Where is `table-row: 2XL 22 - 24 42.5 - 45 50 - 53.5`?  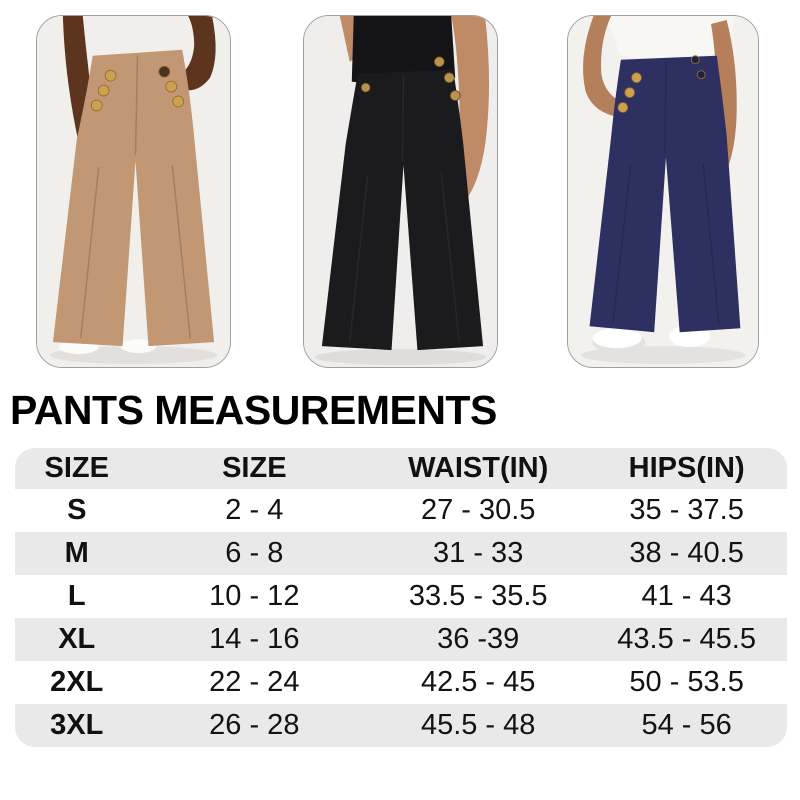 table-row: 2XL 22 - 24 42.5 - 45 50 - 53.5 is located at coordinates (401, 682).